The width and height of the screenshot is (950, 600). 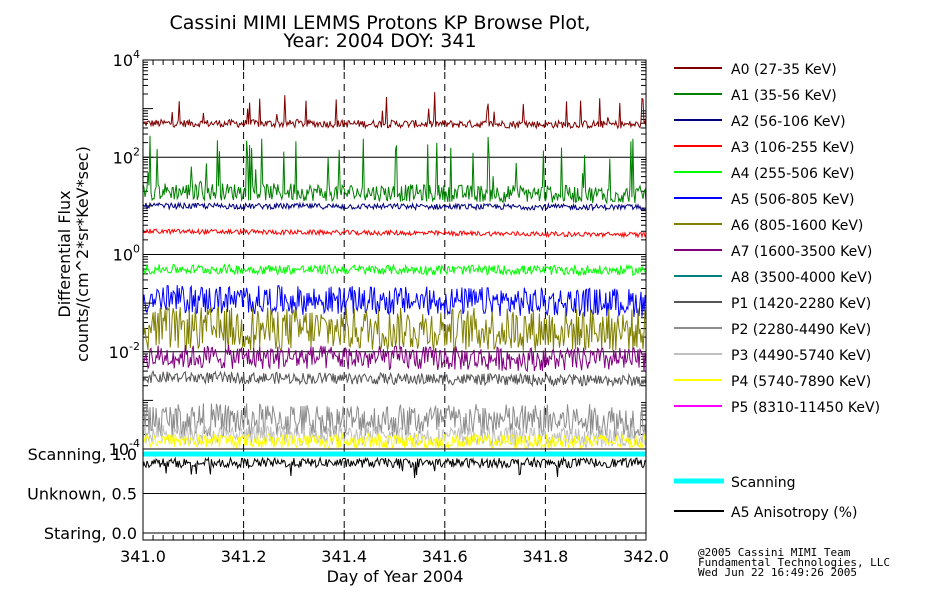 I want to click on legend-label: A7 (1600-3500 KeV), so click(x=801, y=252).